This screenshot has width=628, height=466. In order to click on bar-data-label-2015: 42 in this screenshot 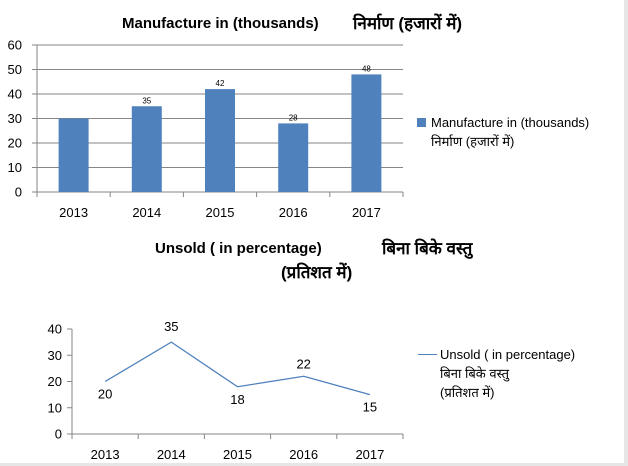, I will do `click(220, 83)`.